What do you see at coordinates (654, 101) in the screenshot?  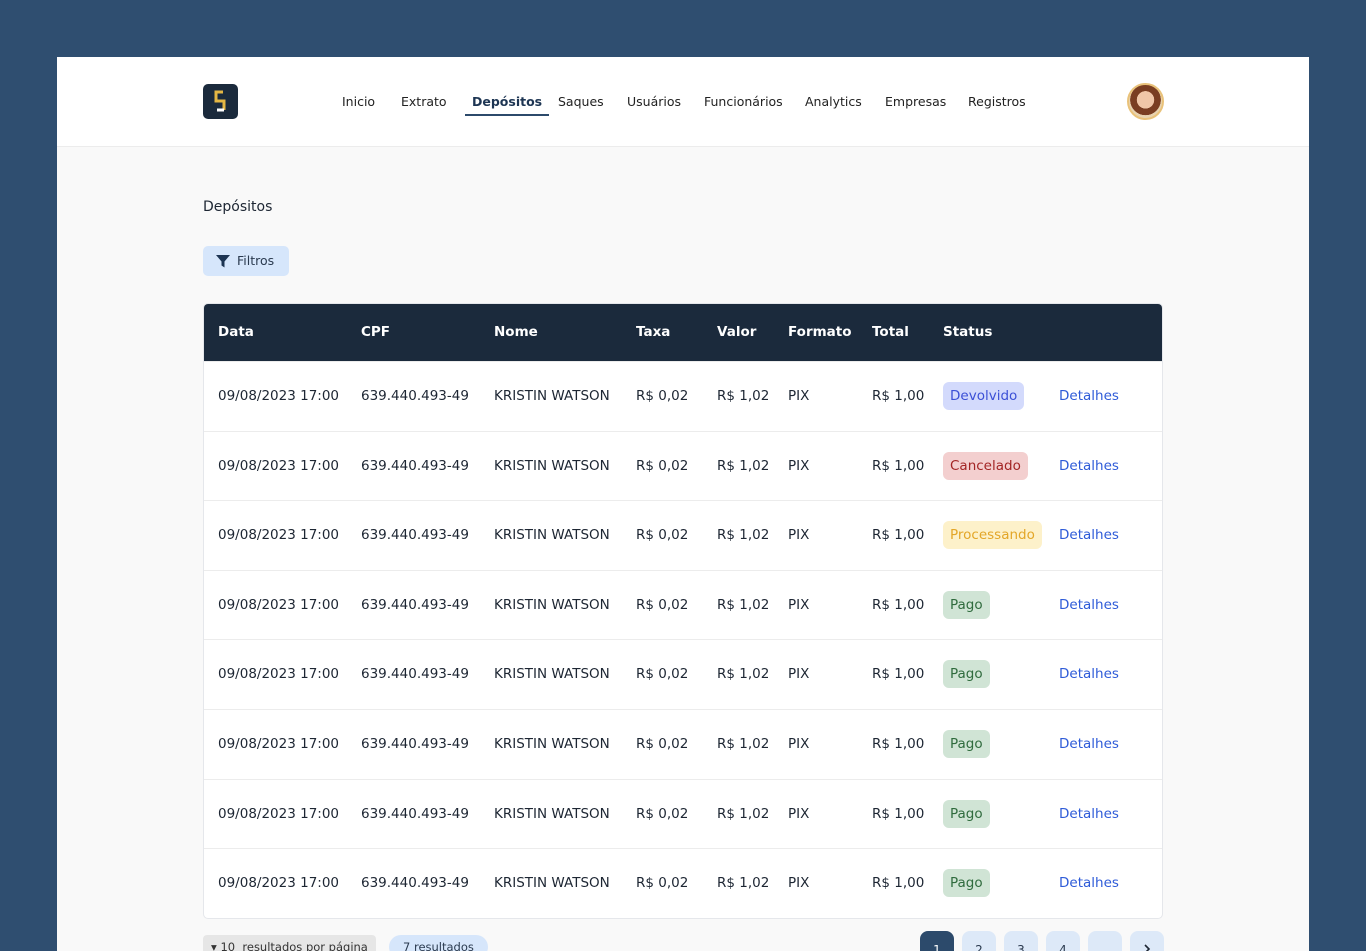 I see `nav-link: Usuários` at bounding box center [654, 101].